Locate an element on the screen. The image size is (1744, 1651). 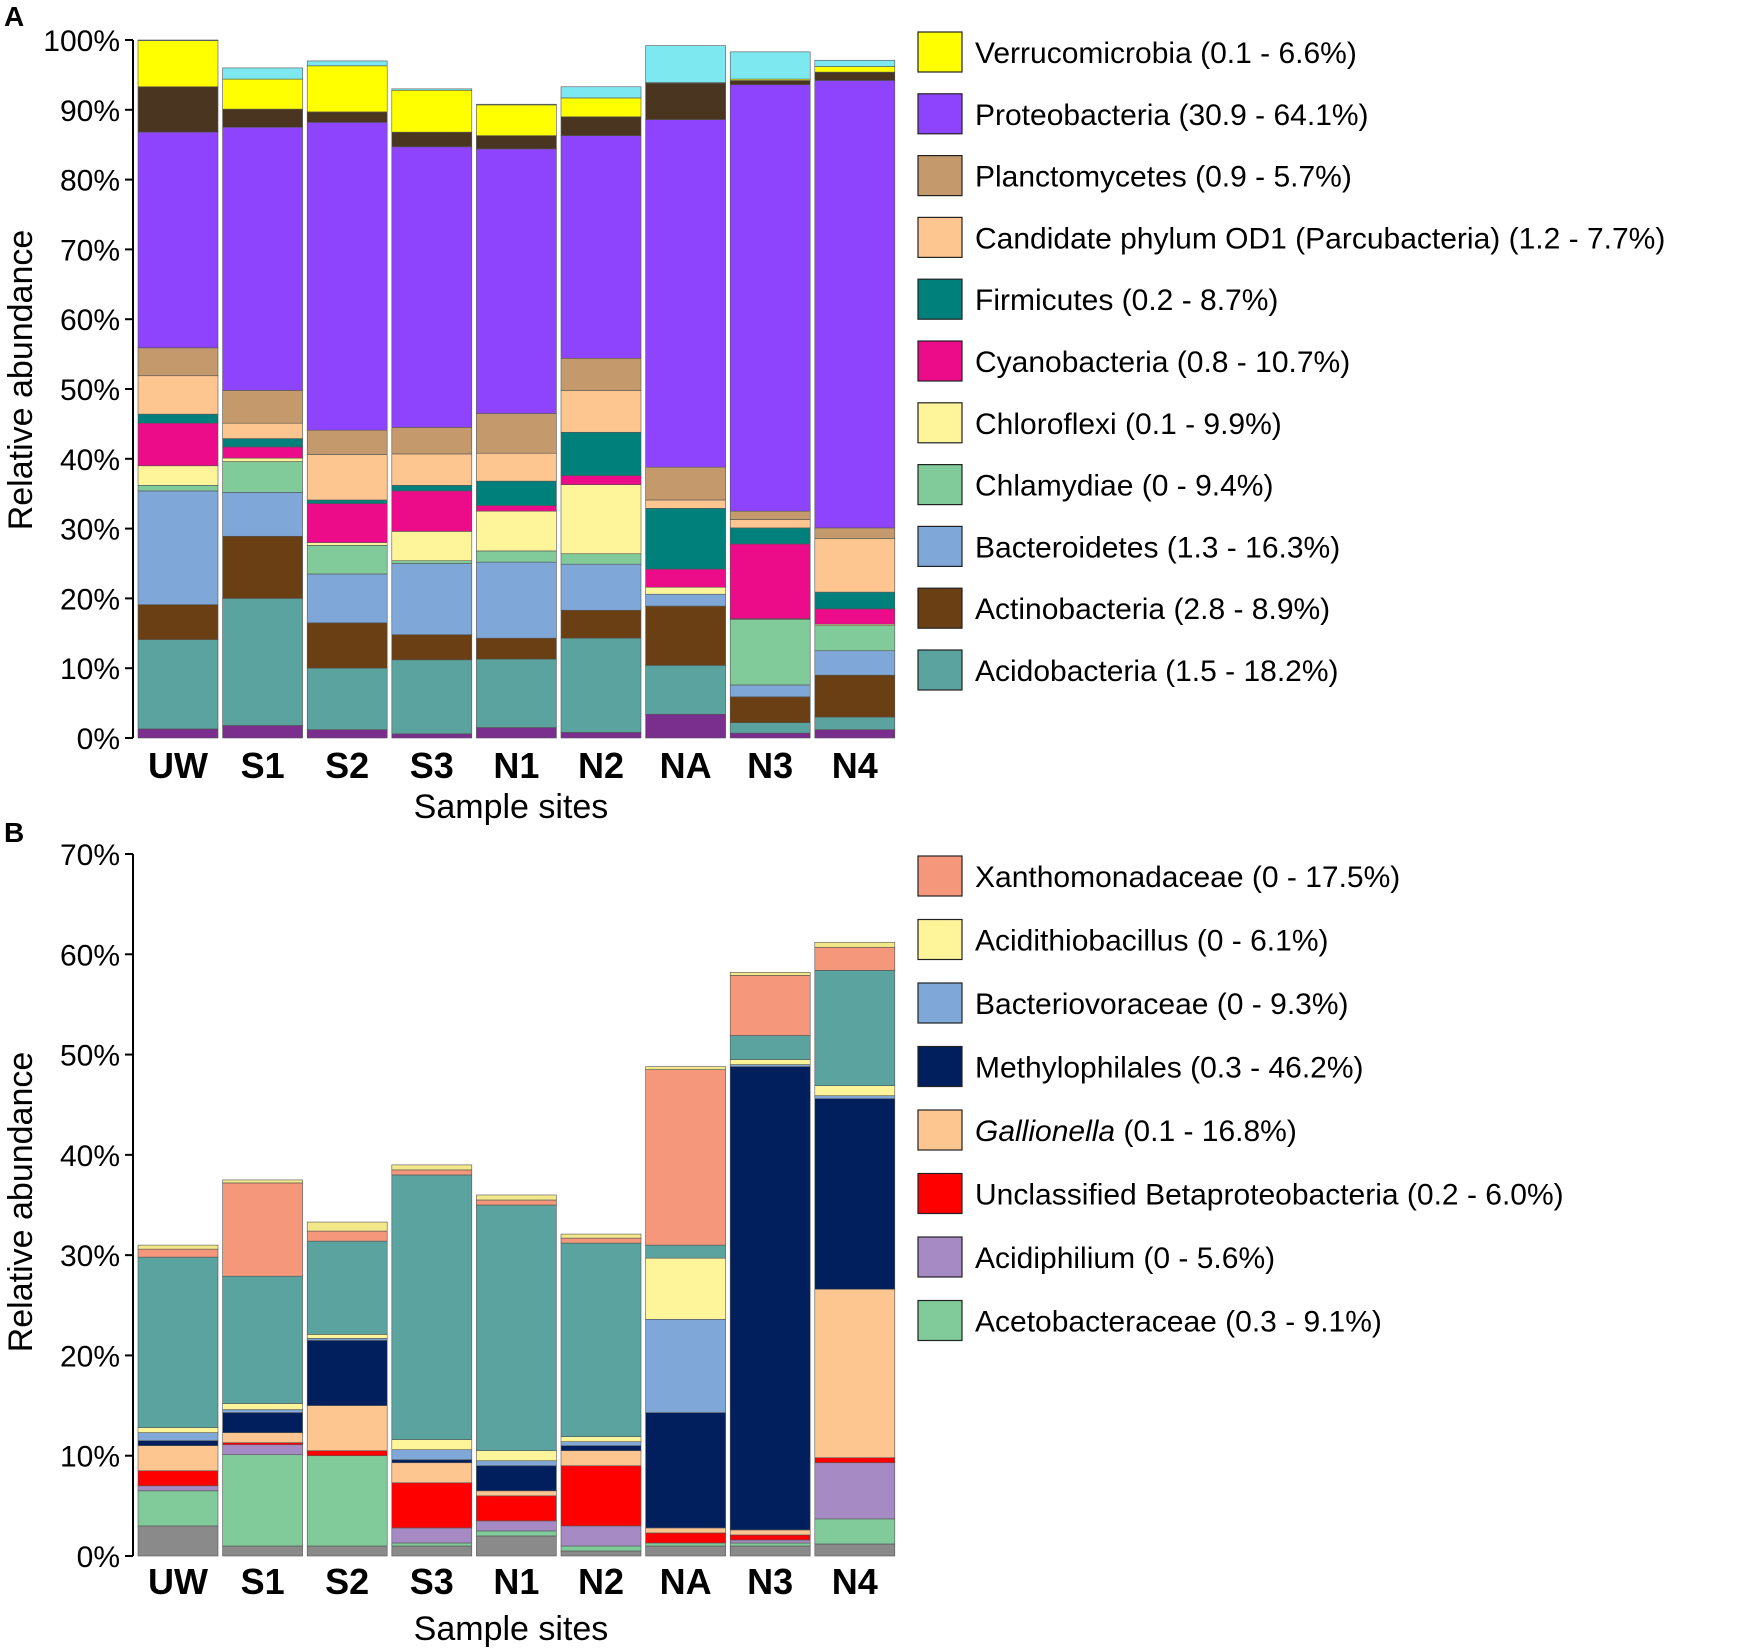
bar-segment-bacteroidetes-s2 is located at coordinates (347, 598).